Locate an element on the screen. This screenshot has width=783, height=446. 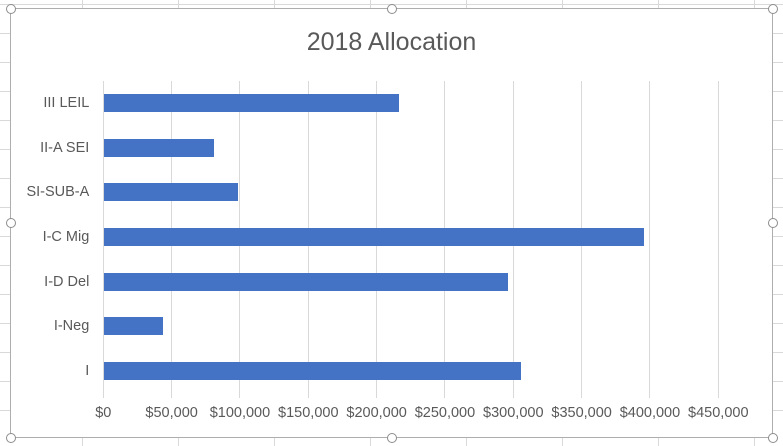
x-tick-label: $400,000 is located at coordinates (650, 413).